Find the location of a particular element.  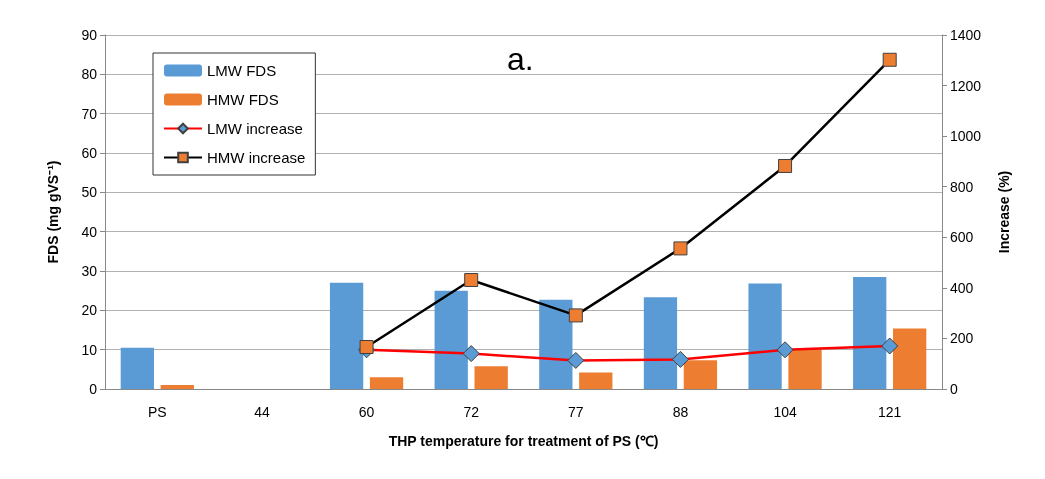

y2-axis-title: Increase (%) is located at coordinates (1004, 212).